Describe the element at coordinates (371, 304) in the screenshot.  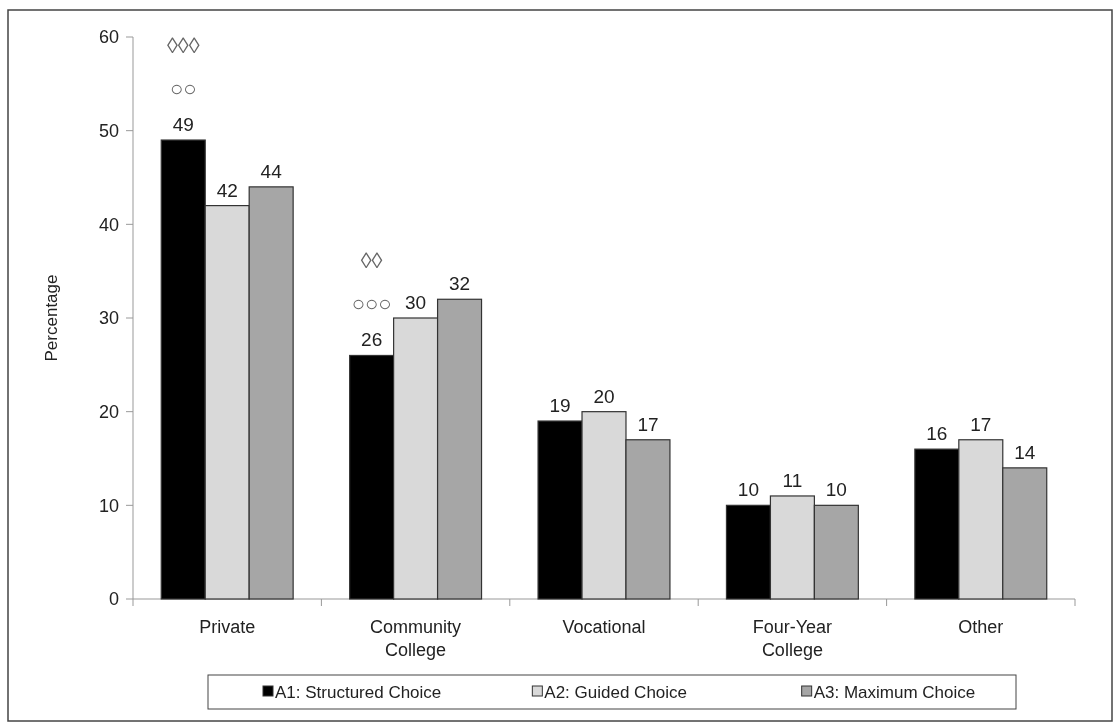
I see `annotation: ○○○` at that location.